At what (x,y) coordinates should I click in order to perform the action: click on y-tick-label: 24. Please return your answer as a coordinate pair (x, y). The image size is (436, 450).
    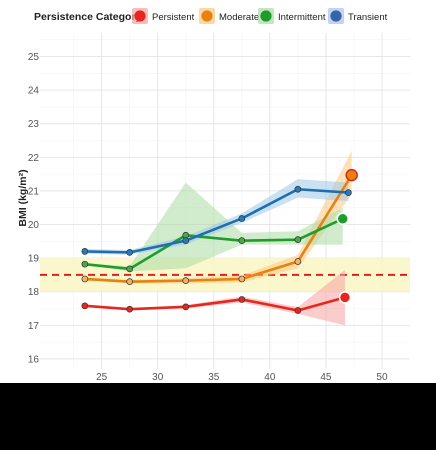
    Looking at the image, I should click on (34, 91).